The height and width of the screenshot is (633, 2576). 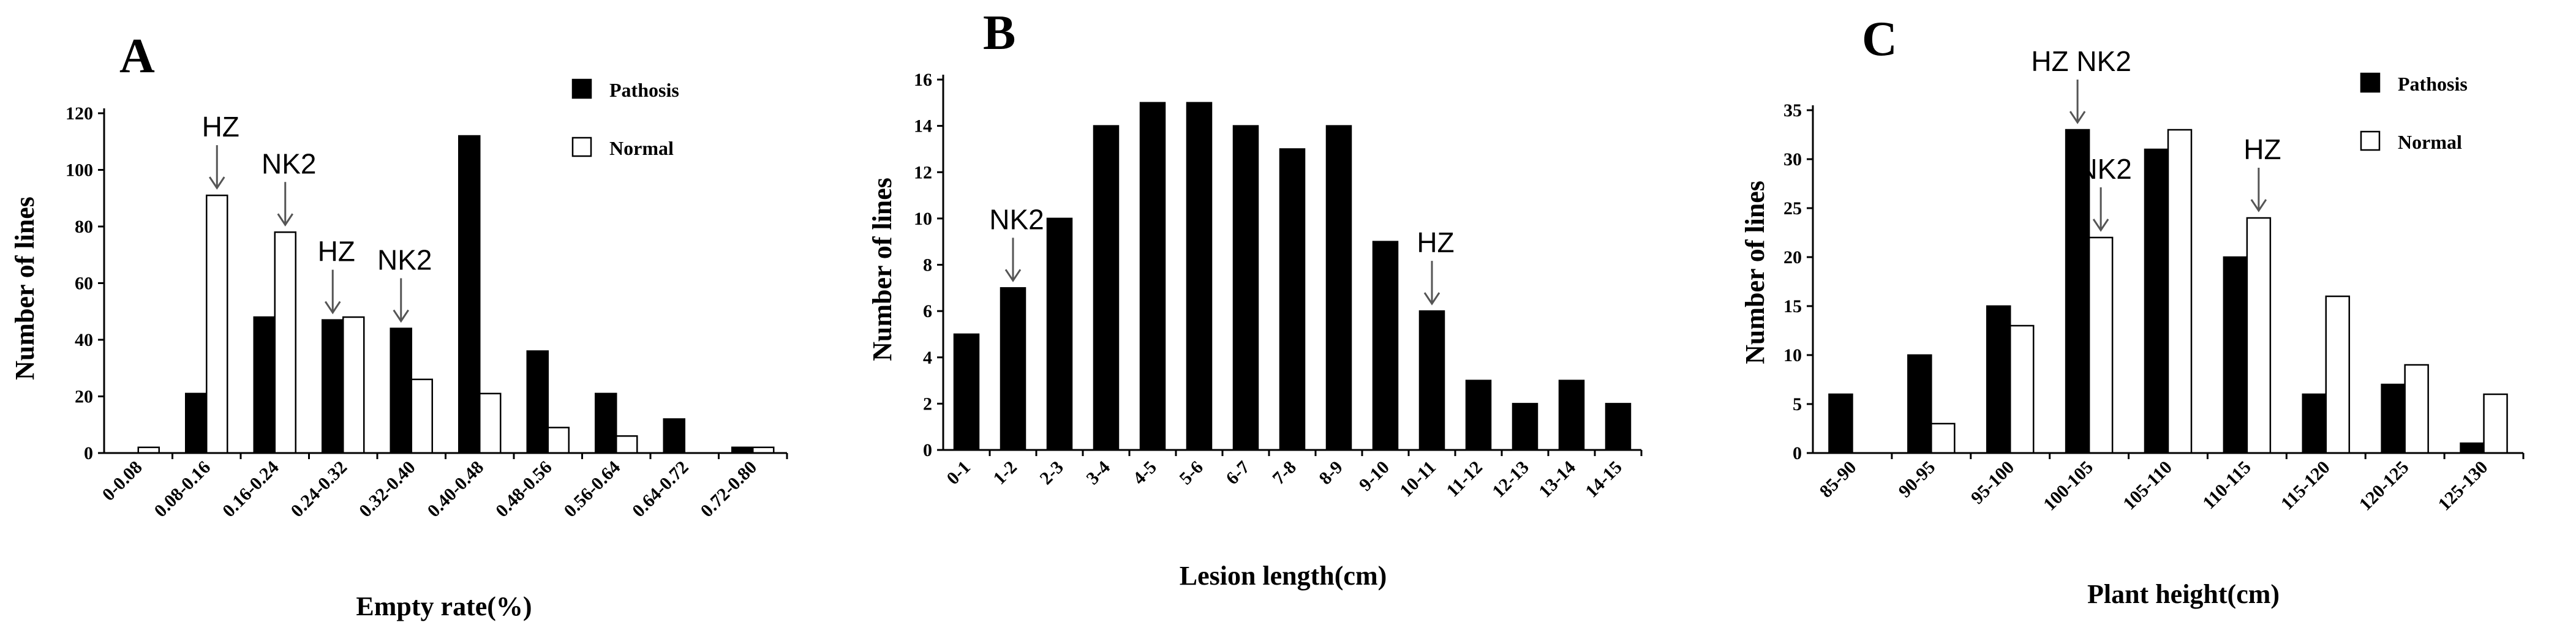 I want to click on annotation-label: HZ NK2, so click(x=2081, y=61).